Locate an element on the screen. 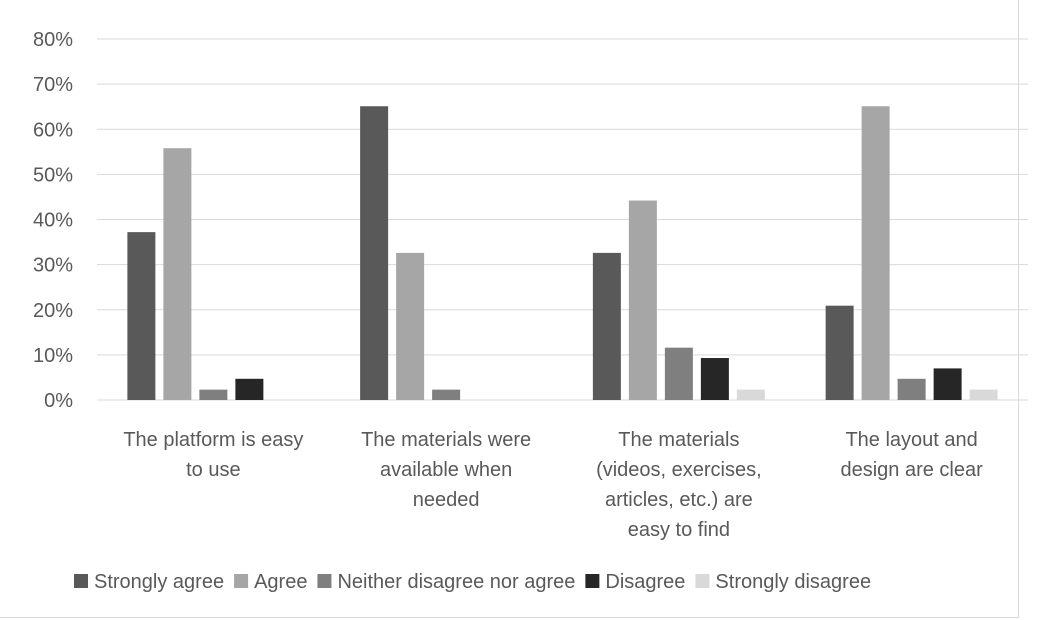  legend-label: Neither disagree nor agree is located at coordinates (456, 582).